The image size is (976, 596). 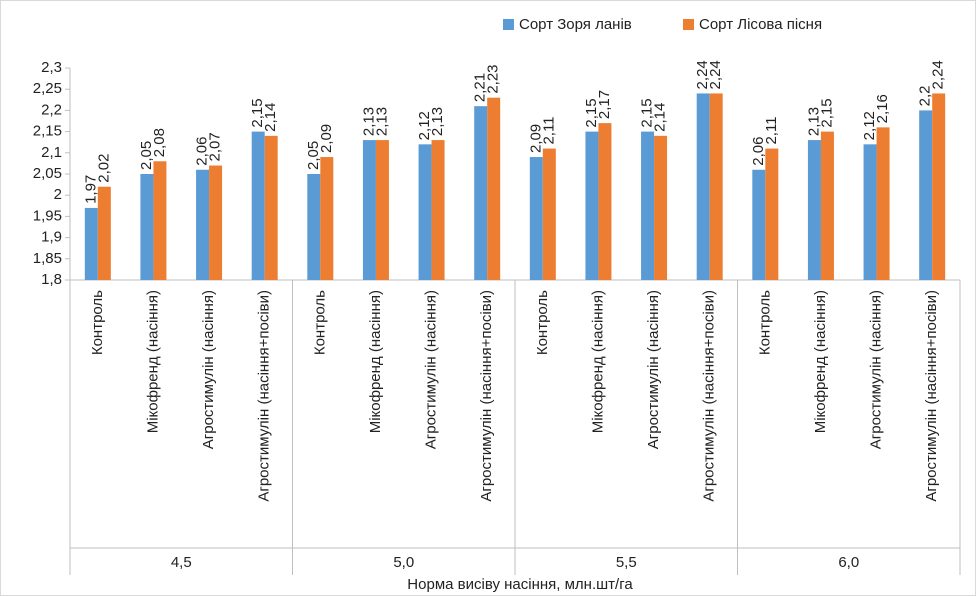 I want to click on data-label: 2,08, so click(x=159, y=142).